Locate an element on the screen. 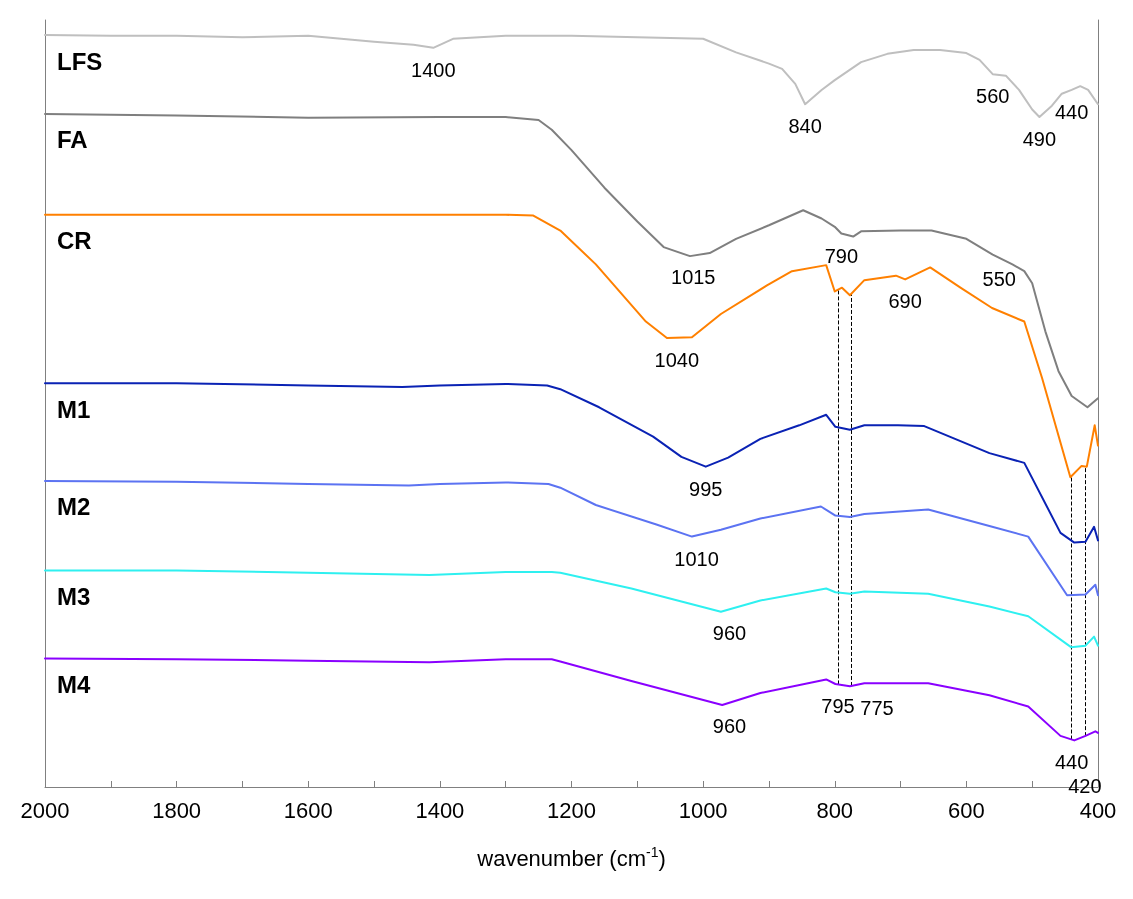  x-tick-label: 1200 is located at coordinates (571, 810).